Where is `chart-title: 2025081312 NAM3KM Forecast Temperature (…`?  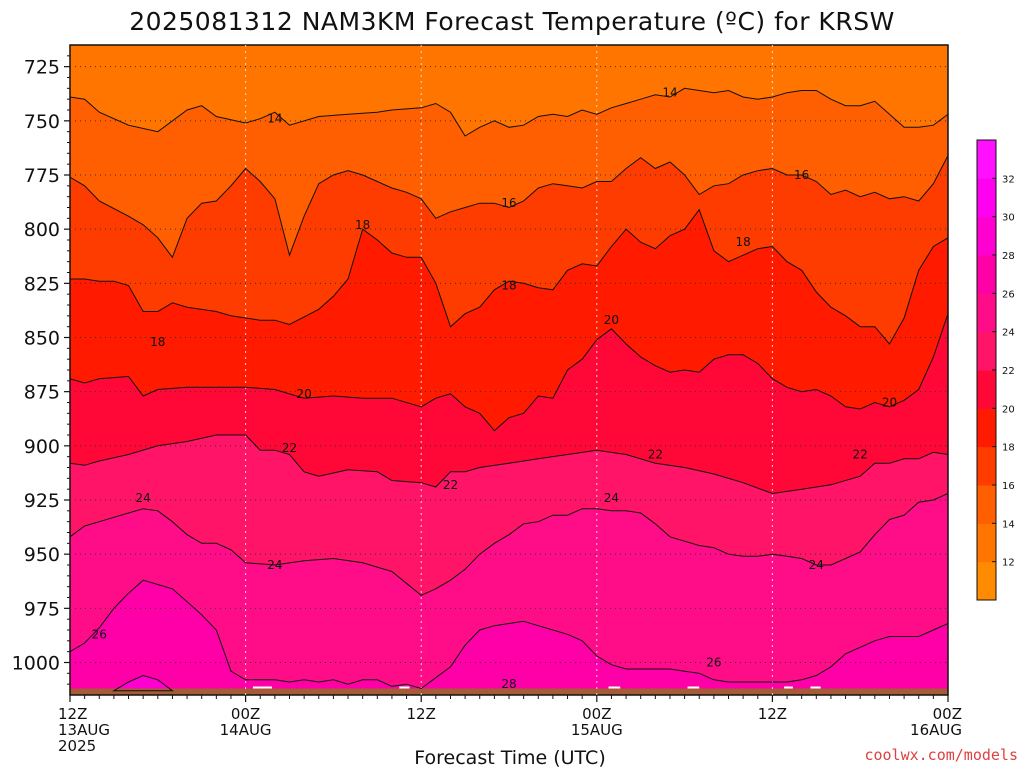
chart-title: 2025081312 NAM3KM Forecast Temperature (… is located at coordinates (512, 21).